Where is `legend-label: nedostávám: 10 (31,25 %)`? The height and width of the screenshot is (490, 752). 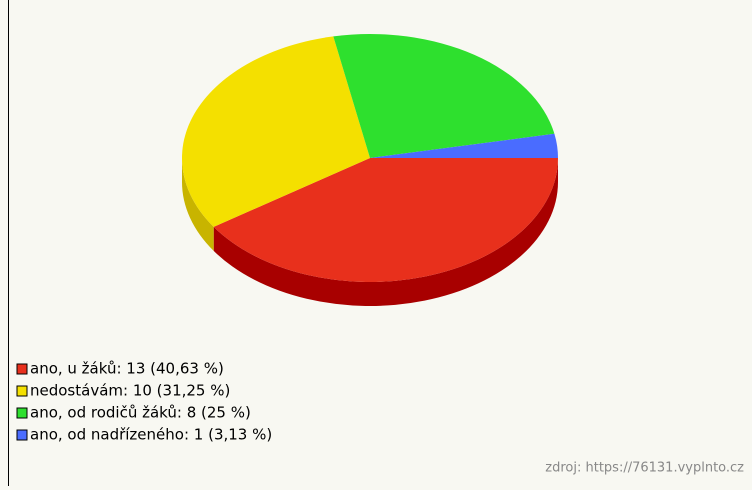 legend-label: nedostávám: 10 (31,25 %) is located at coordinates (130, 391).